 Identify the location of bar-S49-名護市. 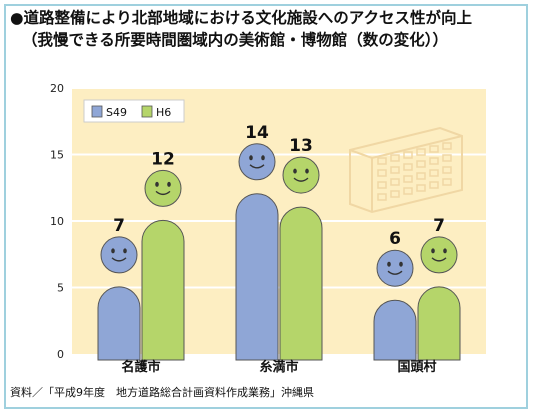
(119, 298).